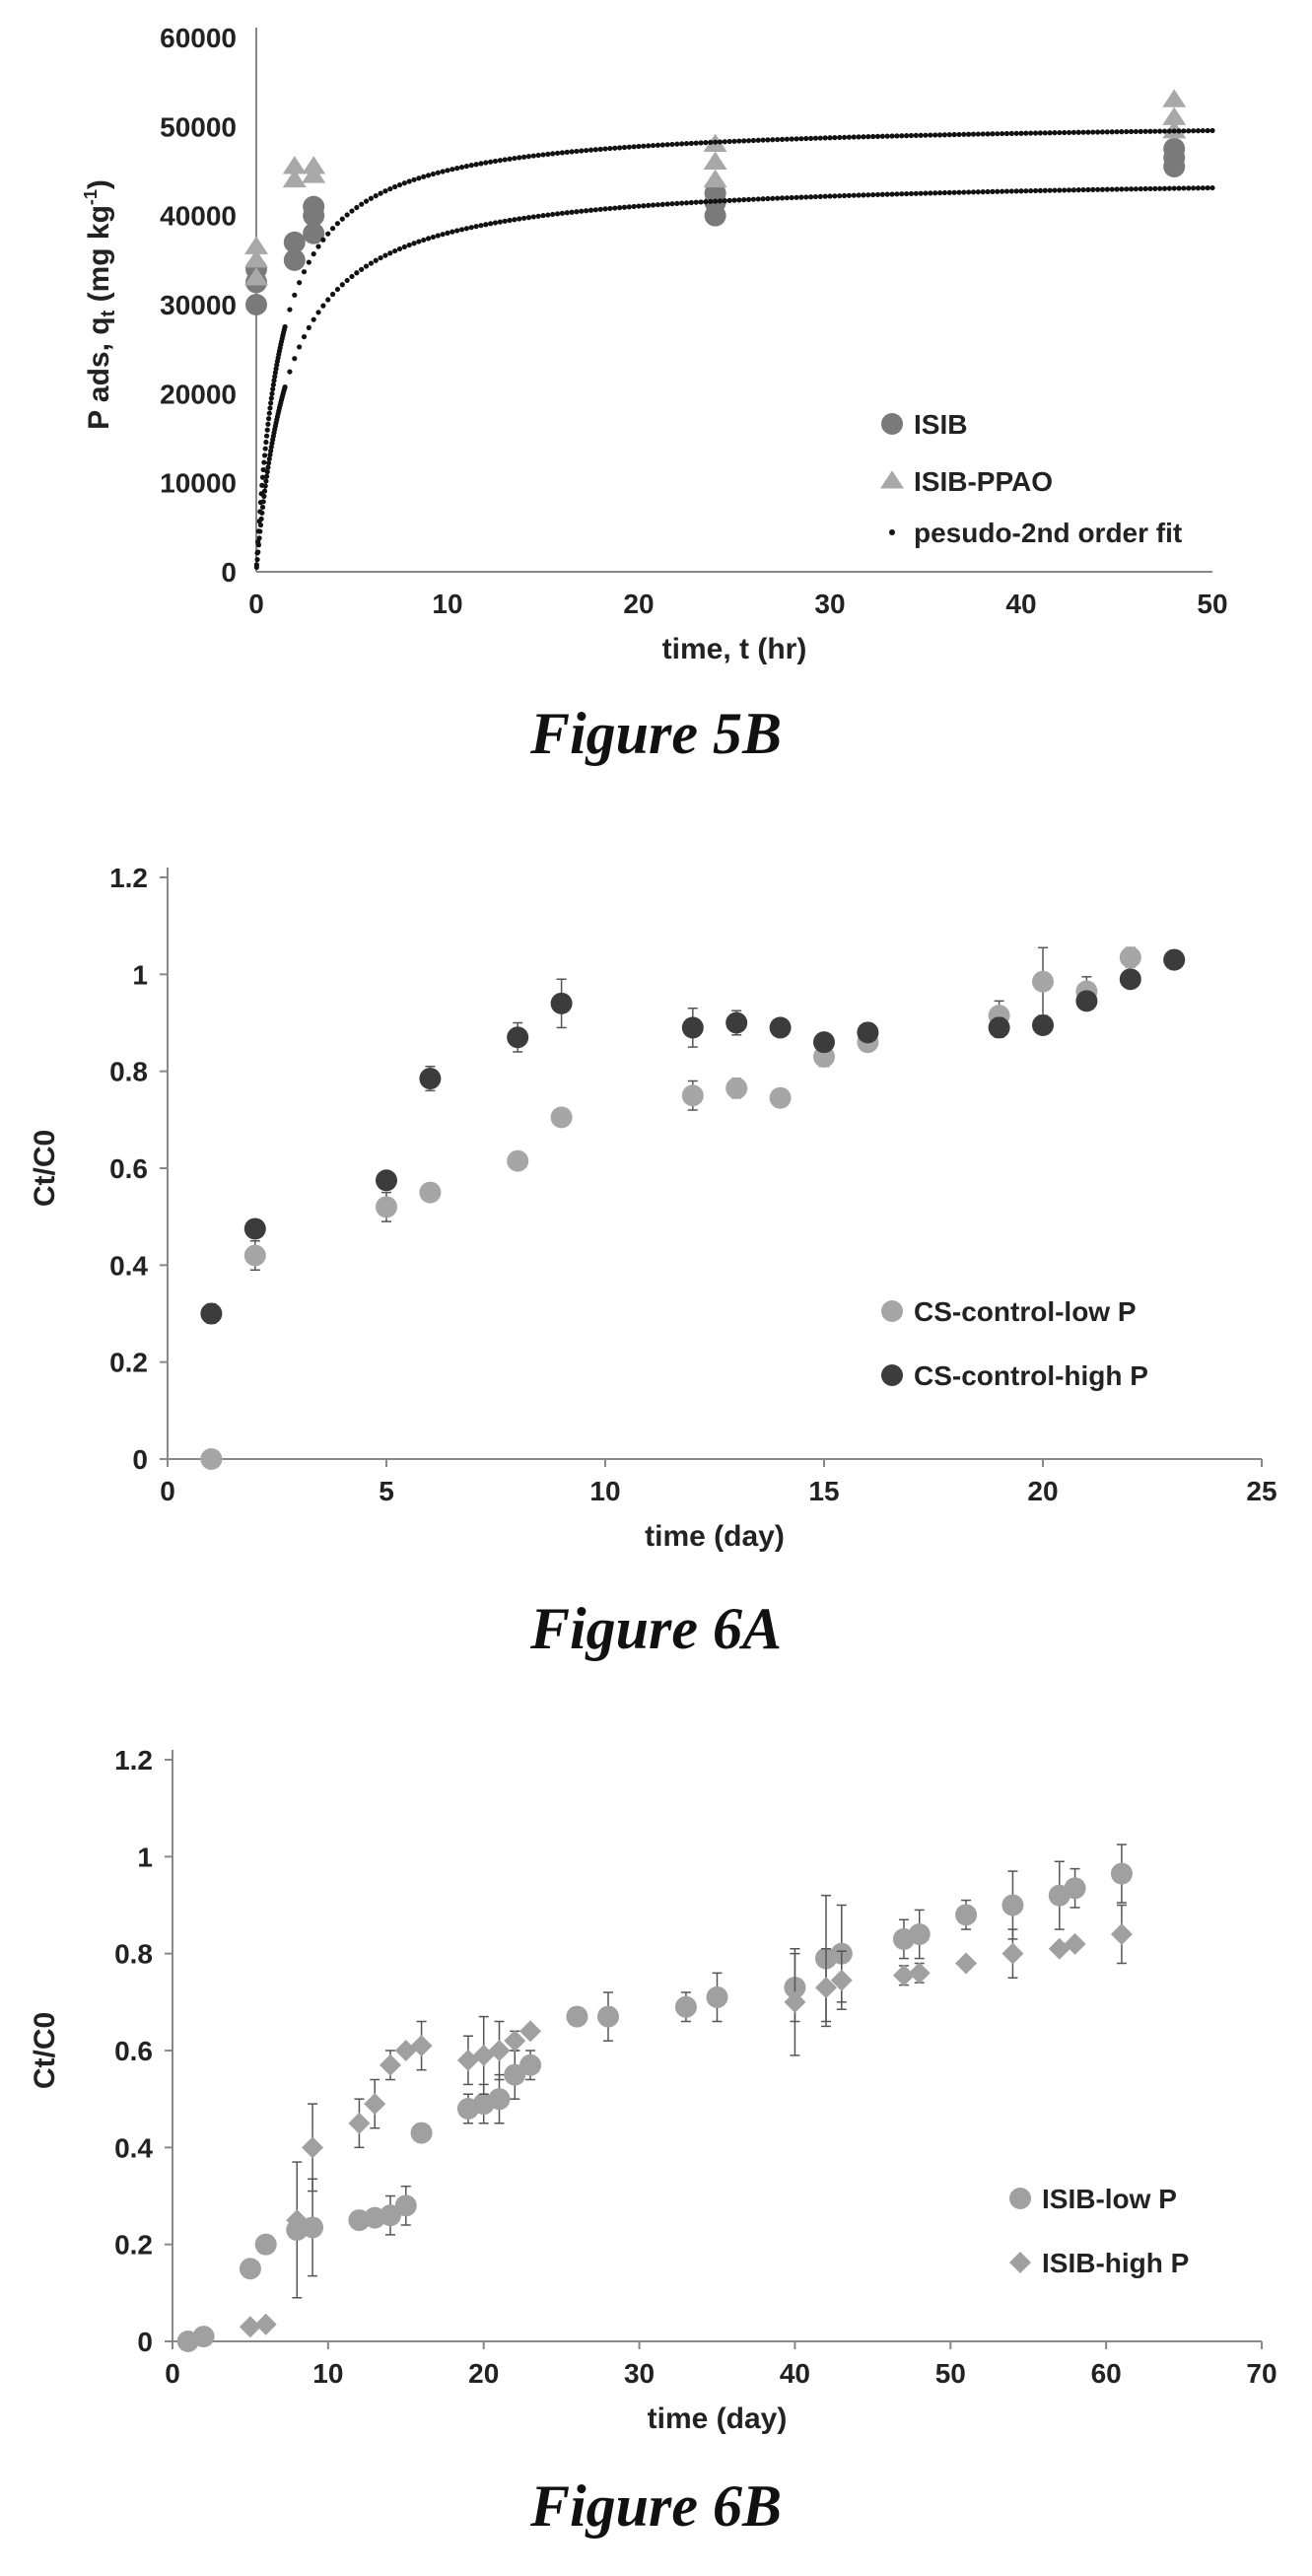 This screenshot has width=1312, height=2576. What do you see at coordinates (736, 1088) in the screenshot?
I see `series-cs-control-low-p-point` at bounding box center [736, 1088].